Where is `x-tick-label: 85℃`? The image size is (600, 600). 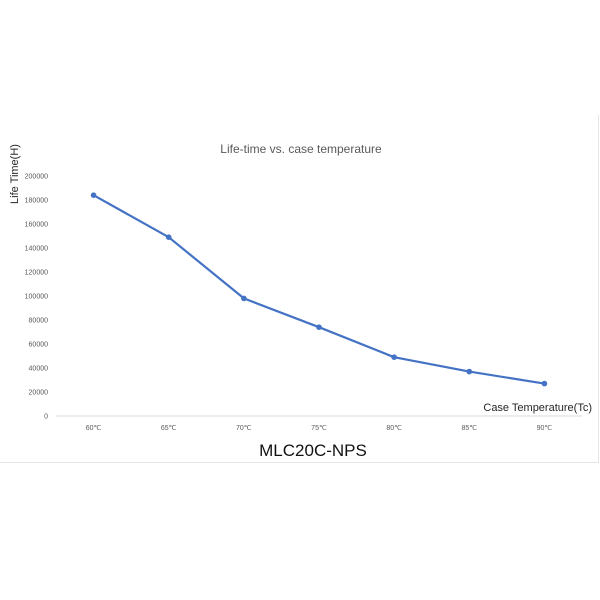 x-tick-label: 85℃ is located at coordinates (469, 428).